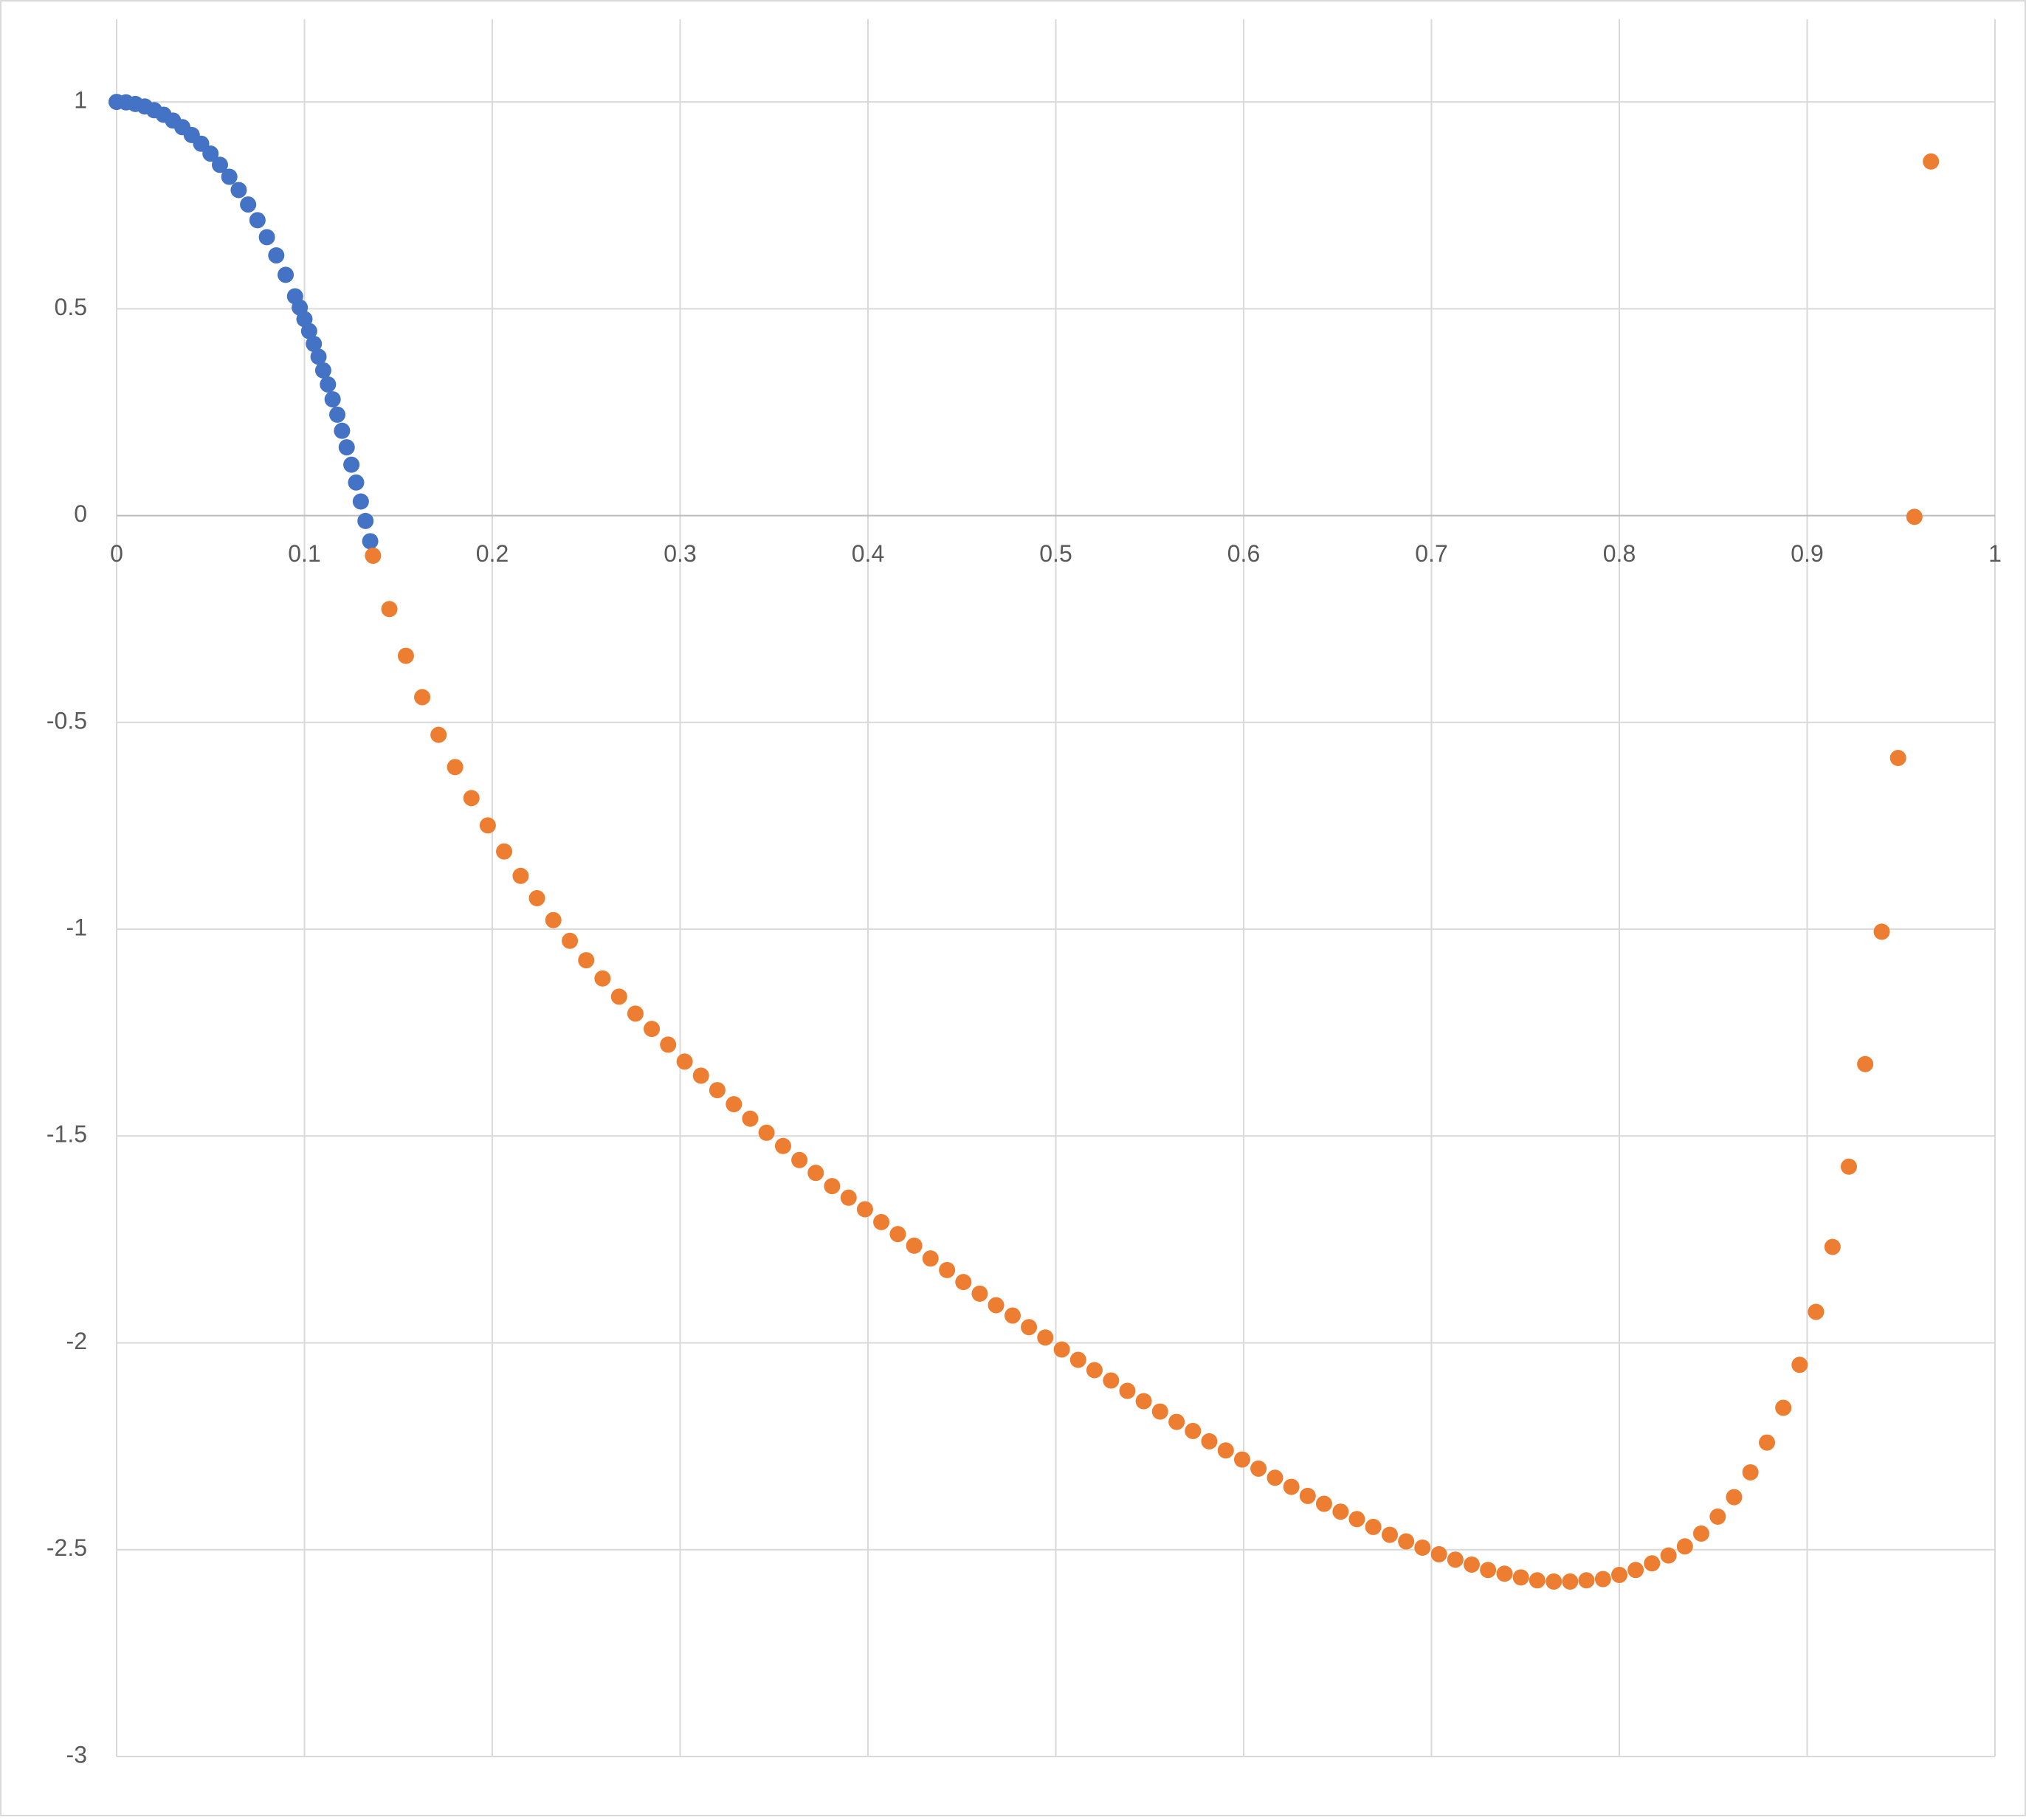 The image size is (2026, 1820). Describe the element at coordinates (66, 1547) in the screenshot. I see `y-tick-label: -2.5` at that location.